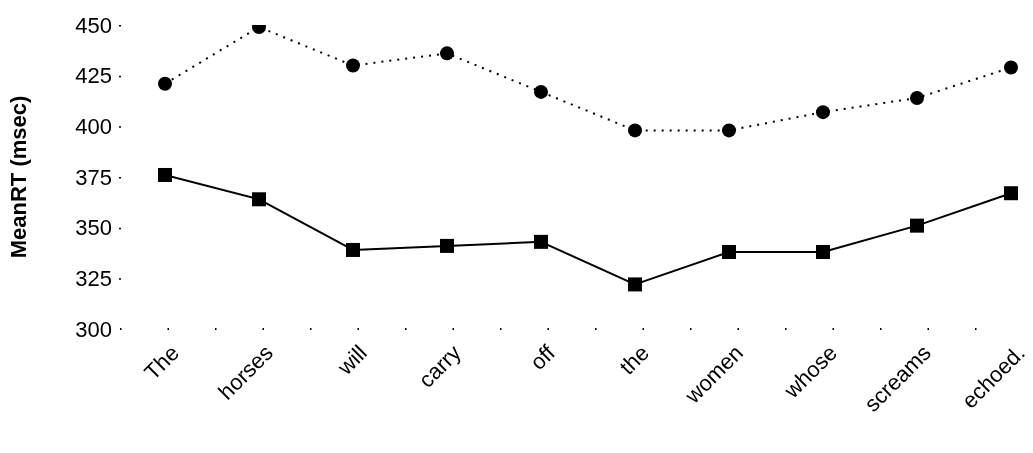  Describe the element at coordinates (634, 360) in the screenshot. I see `x-tick-label: the` at that location.